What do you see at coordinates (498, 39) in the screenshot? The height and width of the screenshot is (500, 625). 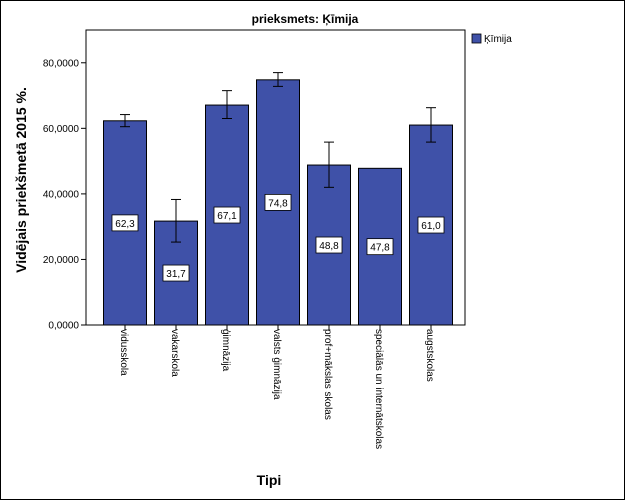 I see `legend-label-kimija: Ķīmija` at bounding box center [498, 39].